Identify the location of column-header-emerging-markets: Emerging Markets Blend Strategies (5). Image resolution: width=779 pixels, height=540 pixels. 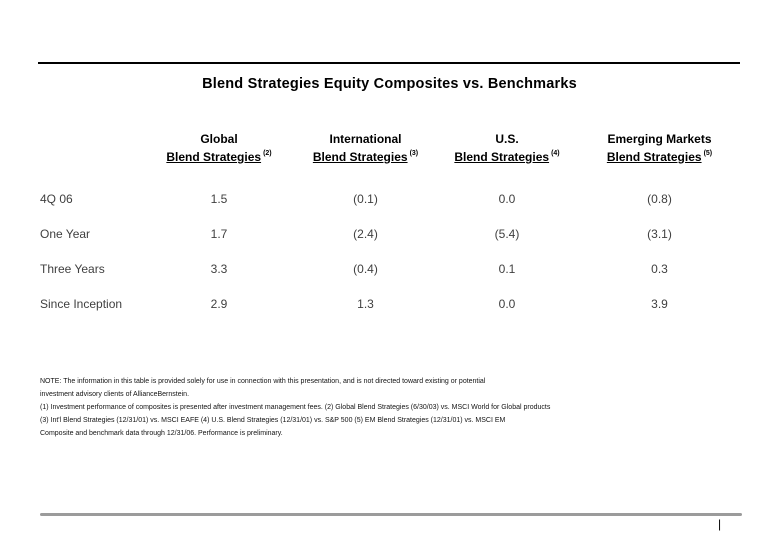
(659, 156).